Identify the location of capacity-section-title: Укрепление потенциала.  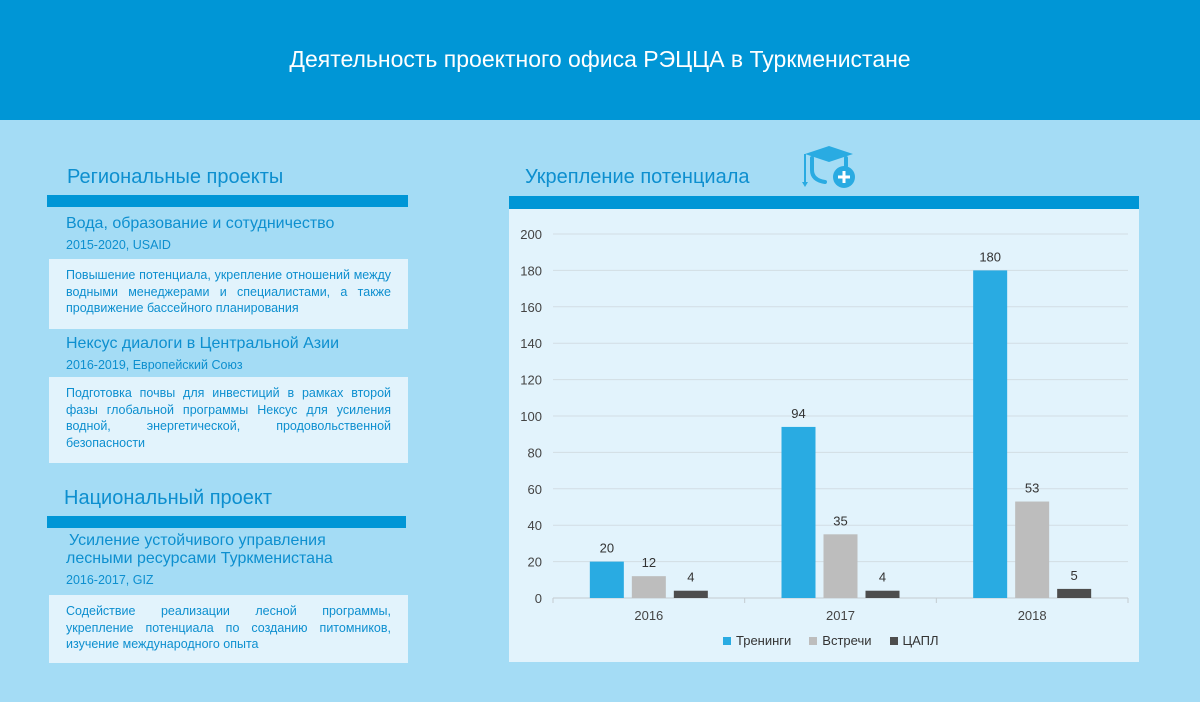
(637, 177).